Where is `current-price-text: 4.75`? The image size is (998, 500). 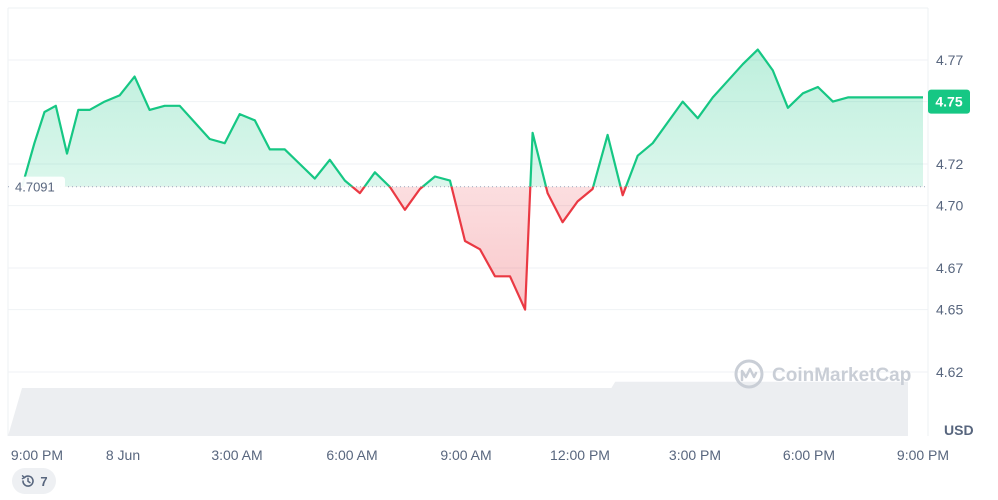 current-price-text: 4.75 is located at coordinates (948, 102).